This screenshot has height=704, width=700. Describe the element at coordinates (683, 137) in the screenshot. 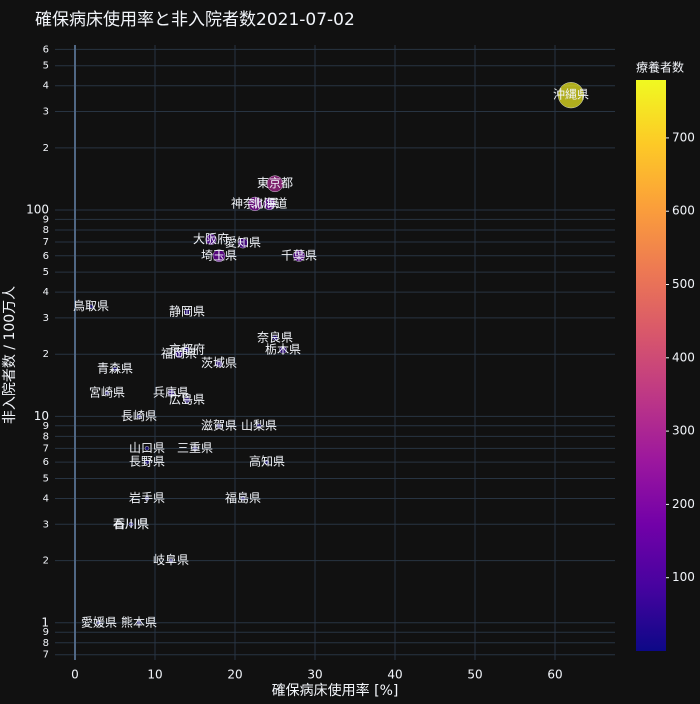

I see `colorbar-tick-label: 700` at that location.